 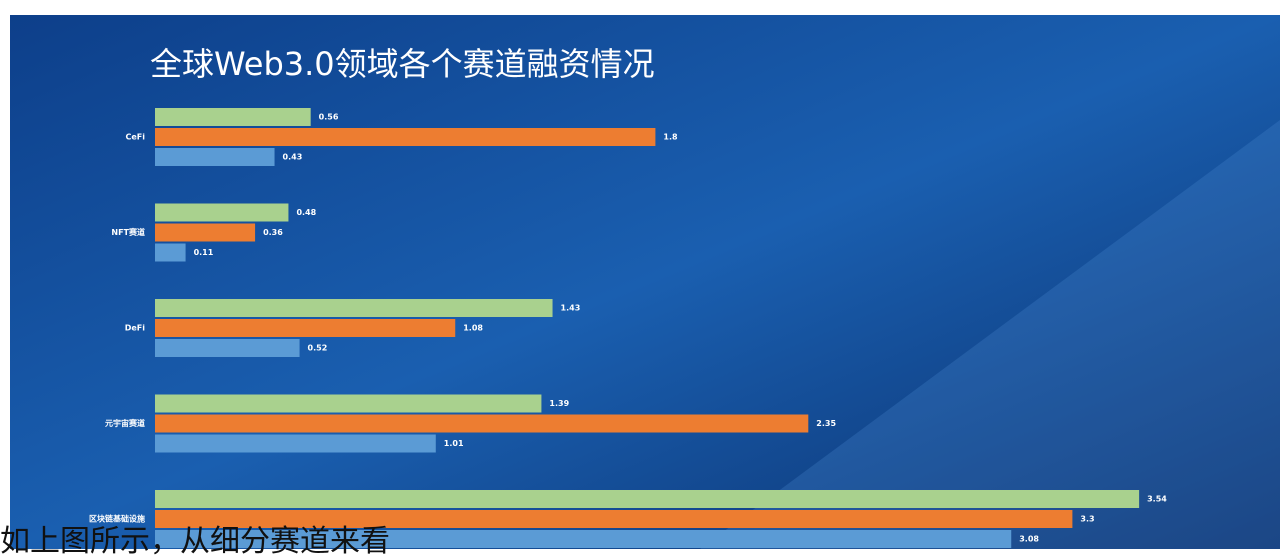 I want to click on value-label: 3.54, so click(x=1157, y=499).